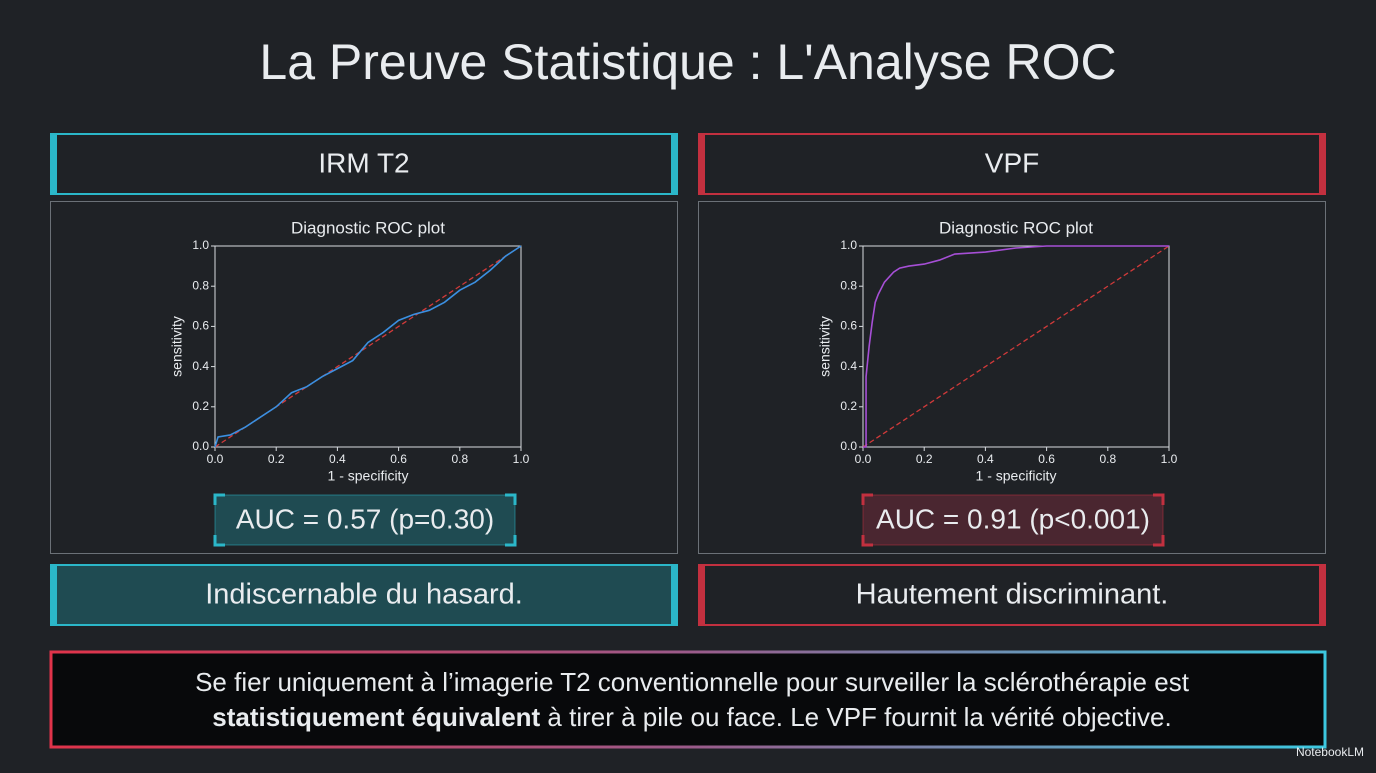 The image size is (1376, 773). Describe the element at coordinates (376, 717) in the screenshot. I see `conclusion-bold: statistiquement équivalent` at that location.